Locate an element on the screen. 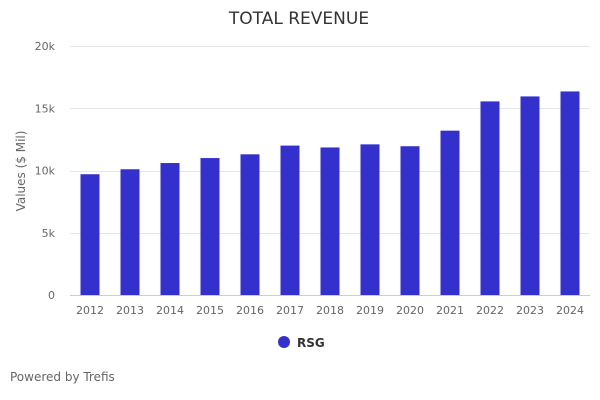  legend-swatch-rsg is located at coordinates (284, 342).